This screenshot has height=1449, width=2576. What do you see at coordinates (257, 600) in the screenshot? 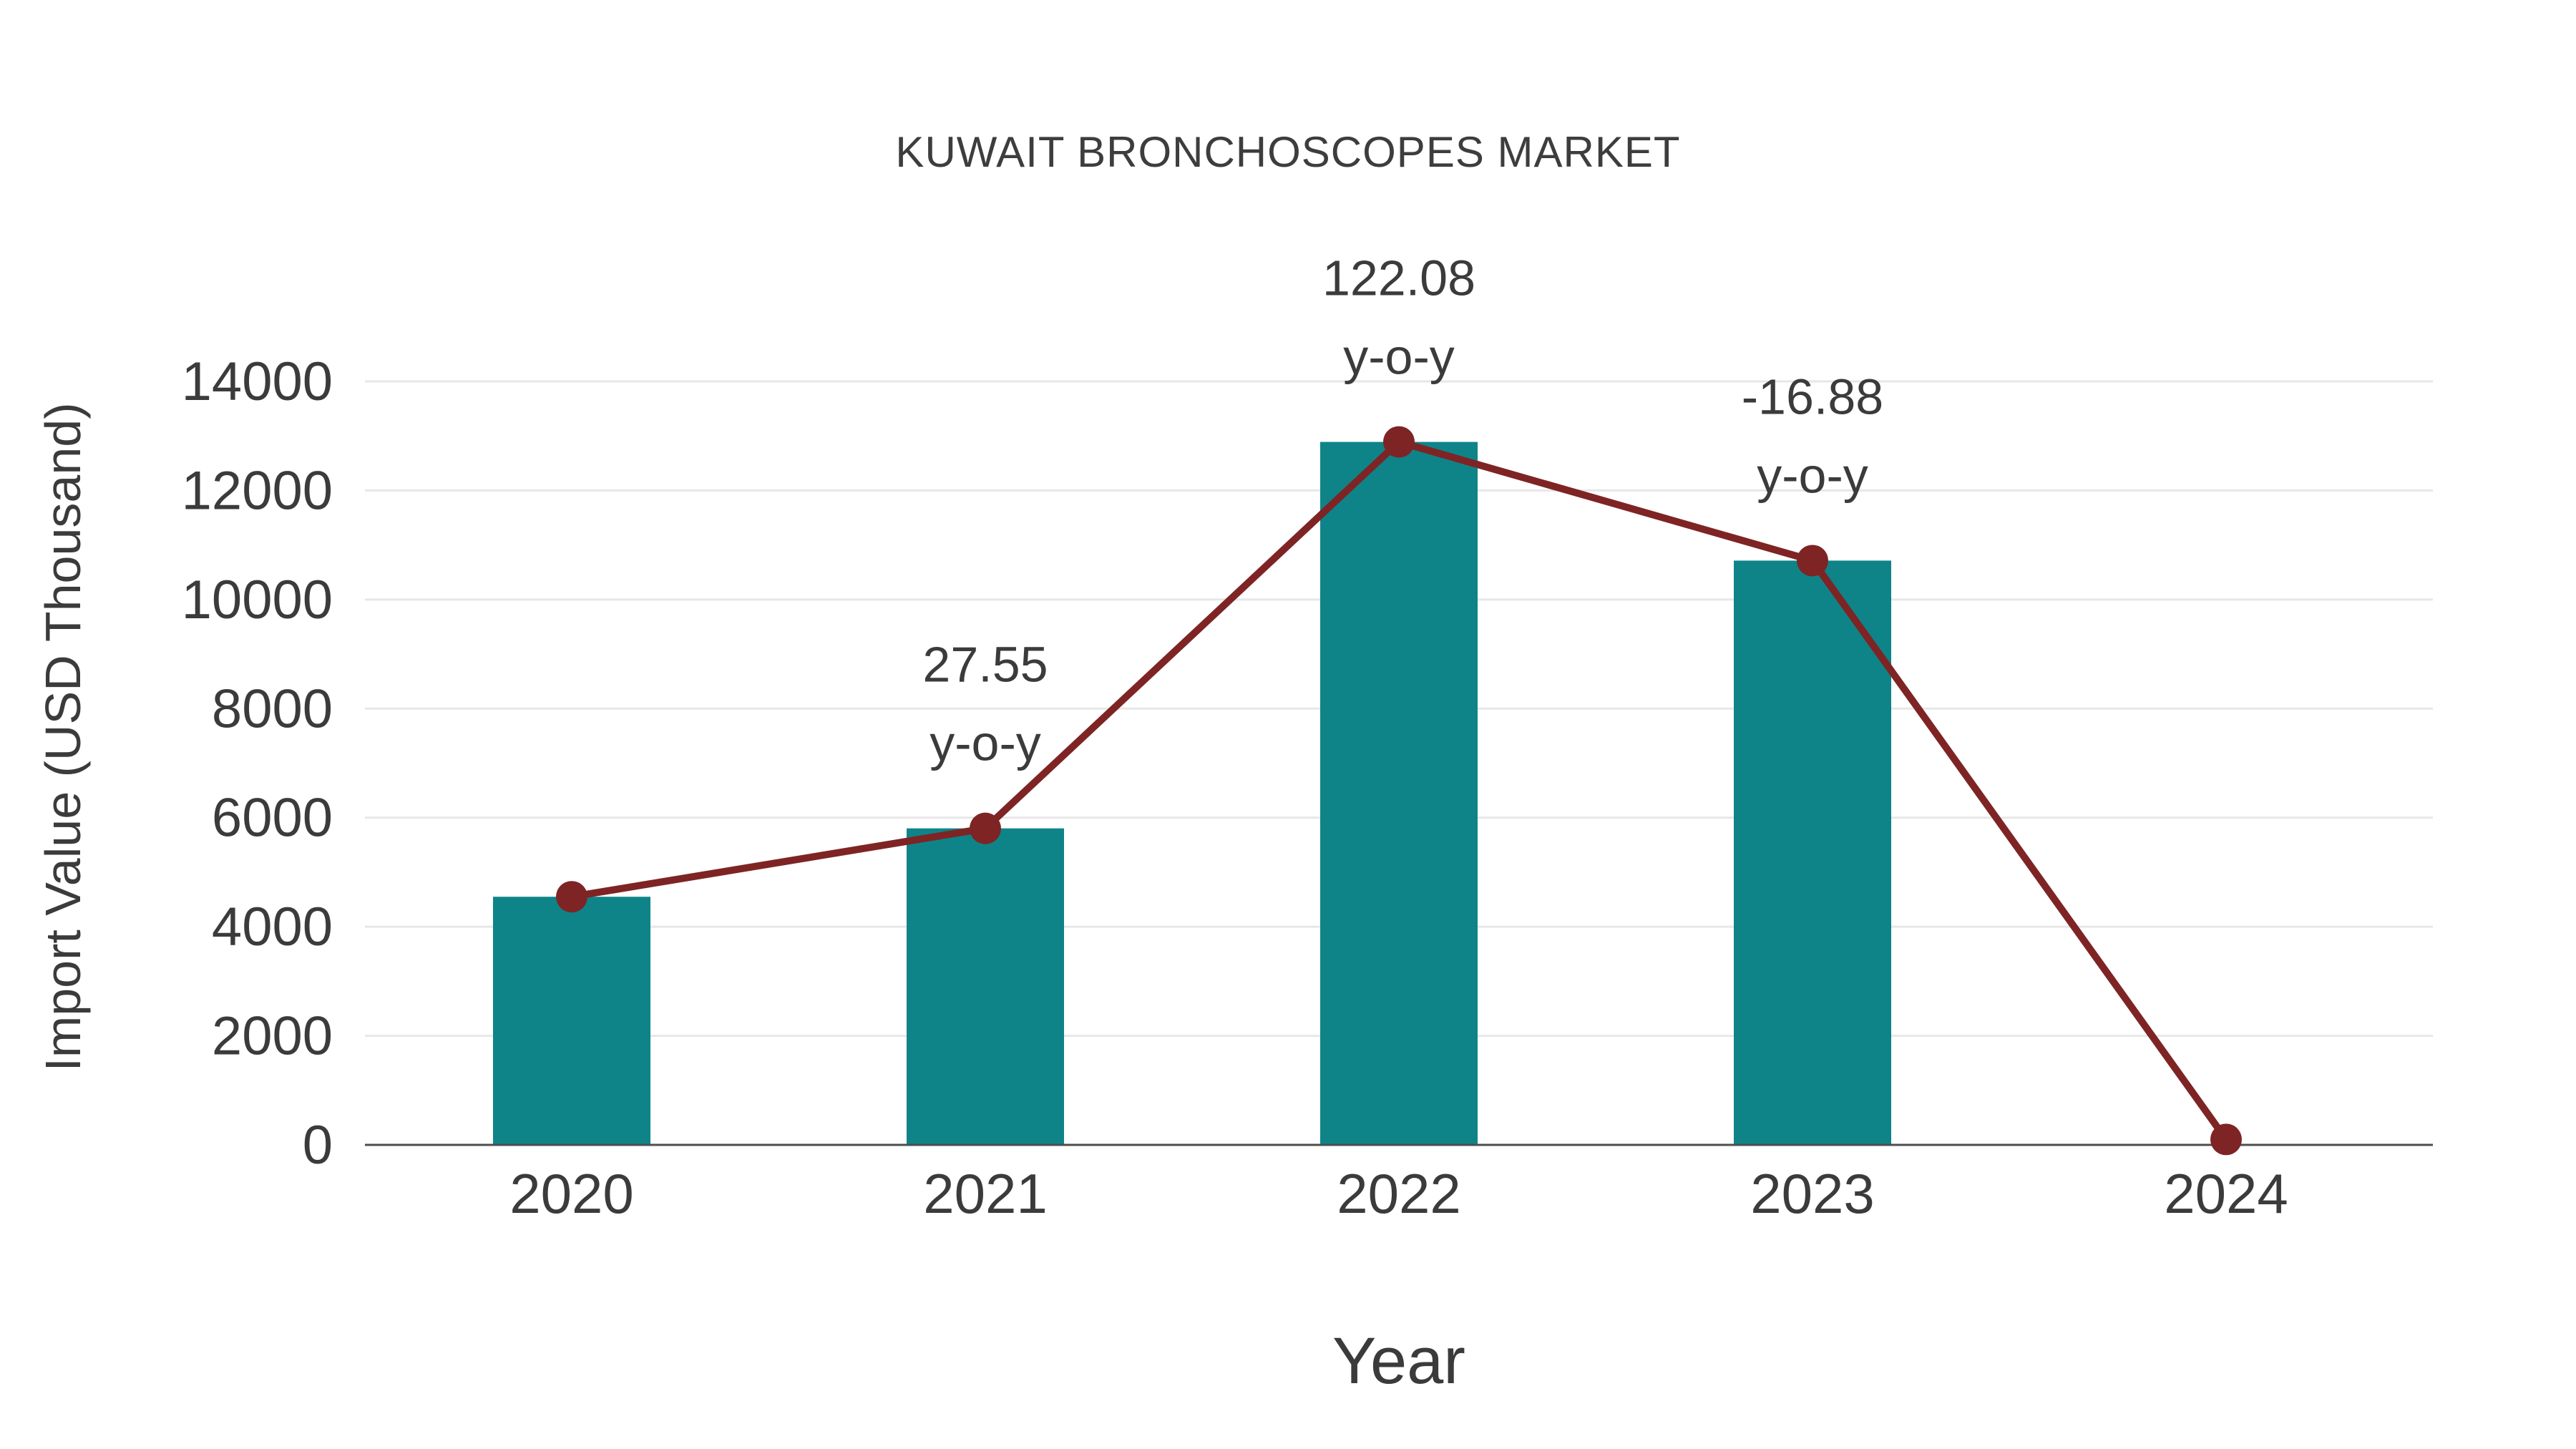
I see `y-tick-label: 10000` at bounding box center [257, 600].